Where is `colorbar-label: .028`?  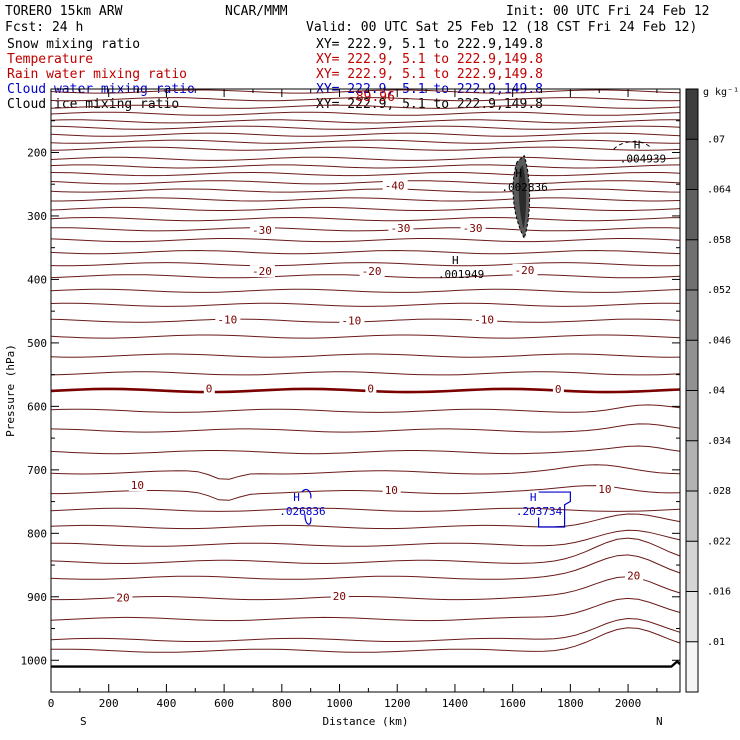
colorbar-label: .028 is located at coordinates (719, 491).